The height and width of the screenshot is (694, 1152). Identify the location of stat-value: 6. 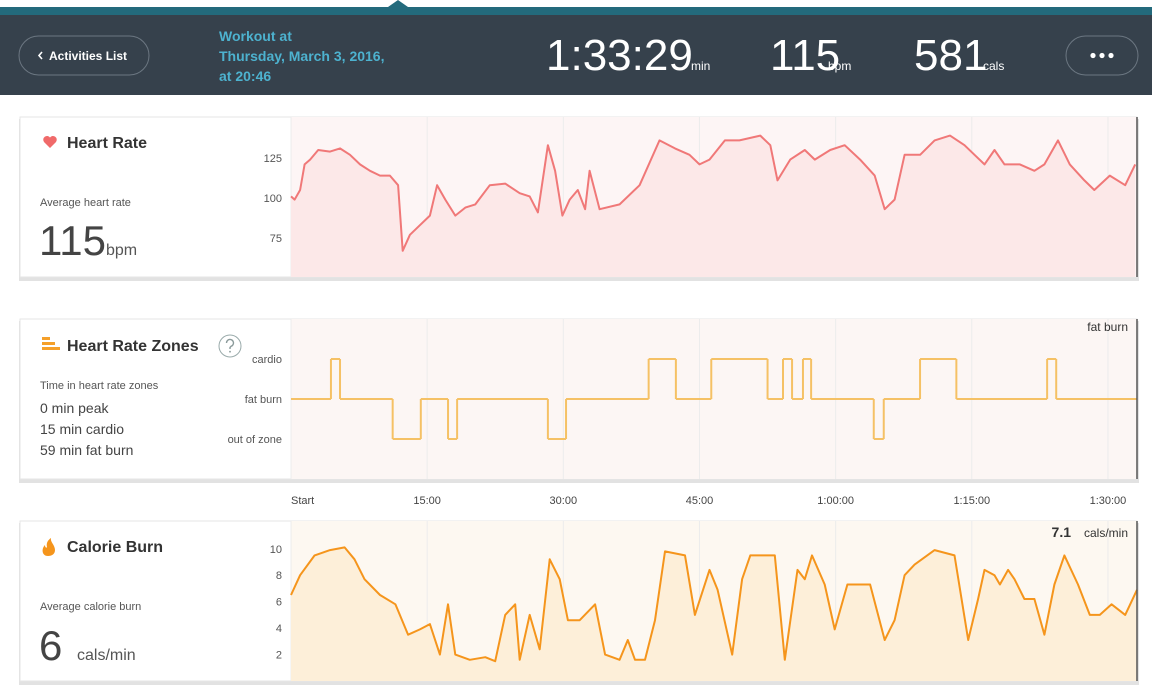
(50, 645).